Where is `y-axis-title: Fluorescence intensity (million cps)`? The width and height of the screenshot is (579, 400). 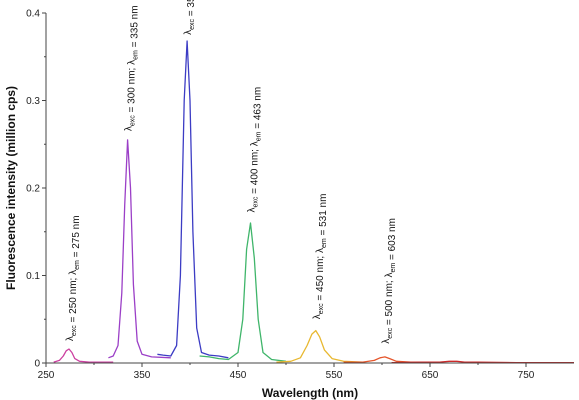 y-axis-title: Fluorescence intensity (million cps) is located at coordinates (11, 188).